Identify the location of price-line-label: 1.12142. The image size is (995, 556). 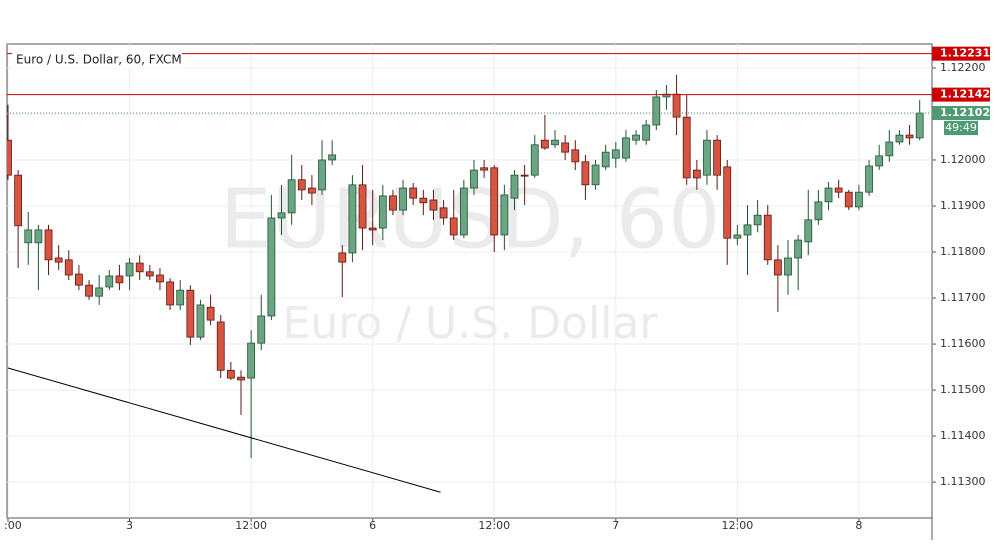
(965, 94).